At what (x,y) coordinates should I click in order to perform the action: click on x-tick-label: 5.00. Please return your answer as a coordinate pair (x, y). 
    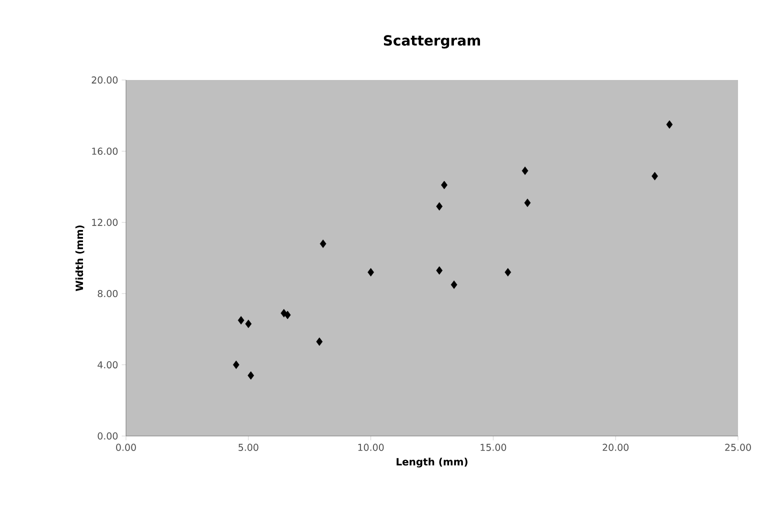
    Looking at the image, I should click on (248, 447).